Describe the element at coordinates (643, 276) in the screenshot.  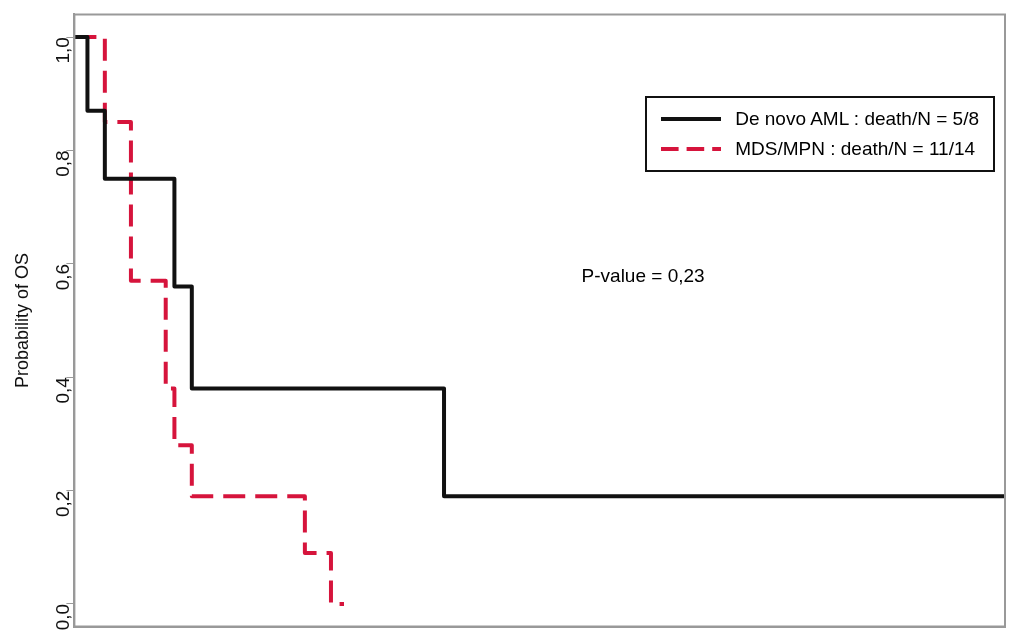
I see `annotation: P-value = 0,23` at that location.